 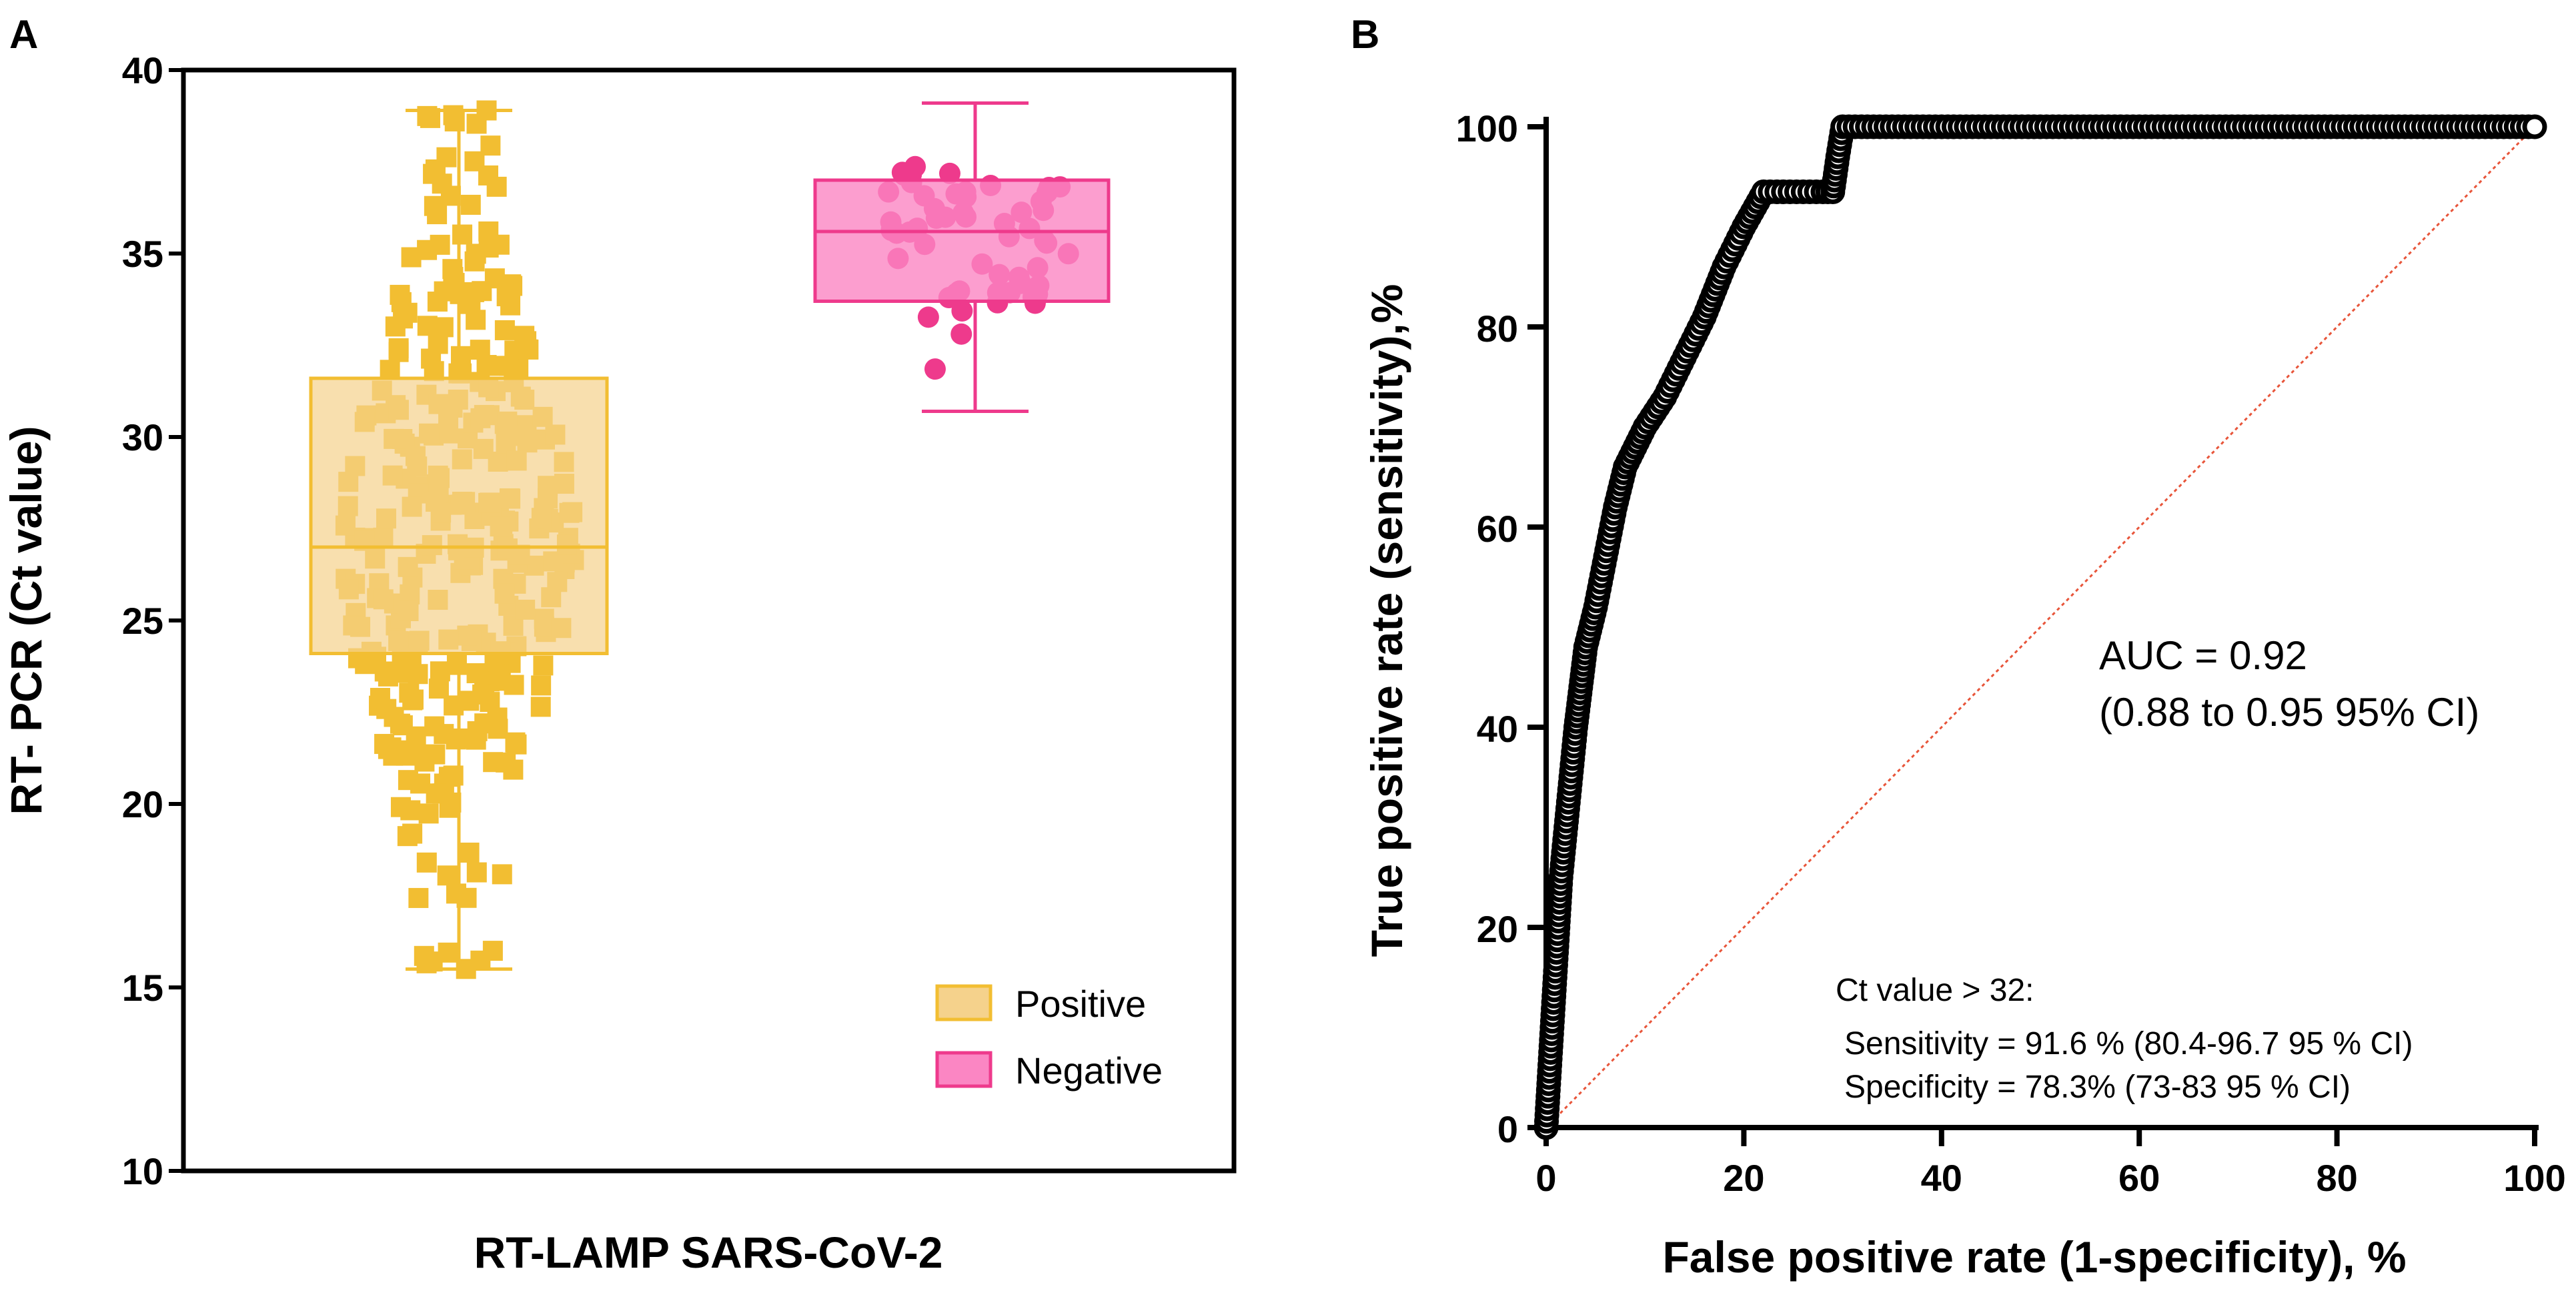 I want to click on auc-label: AUC = 0.92, so click(x=2203, y=655).